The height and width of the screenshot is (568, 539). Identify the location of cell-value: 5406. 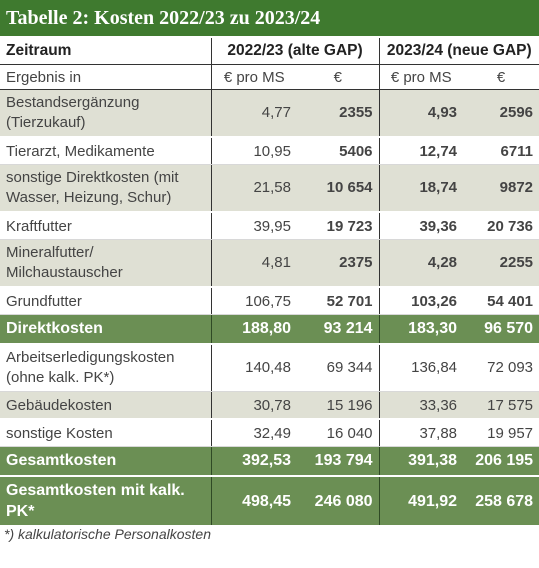
(338, 151).